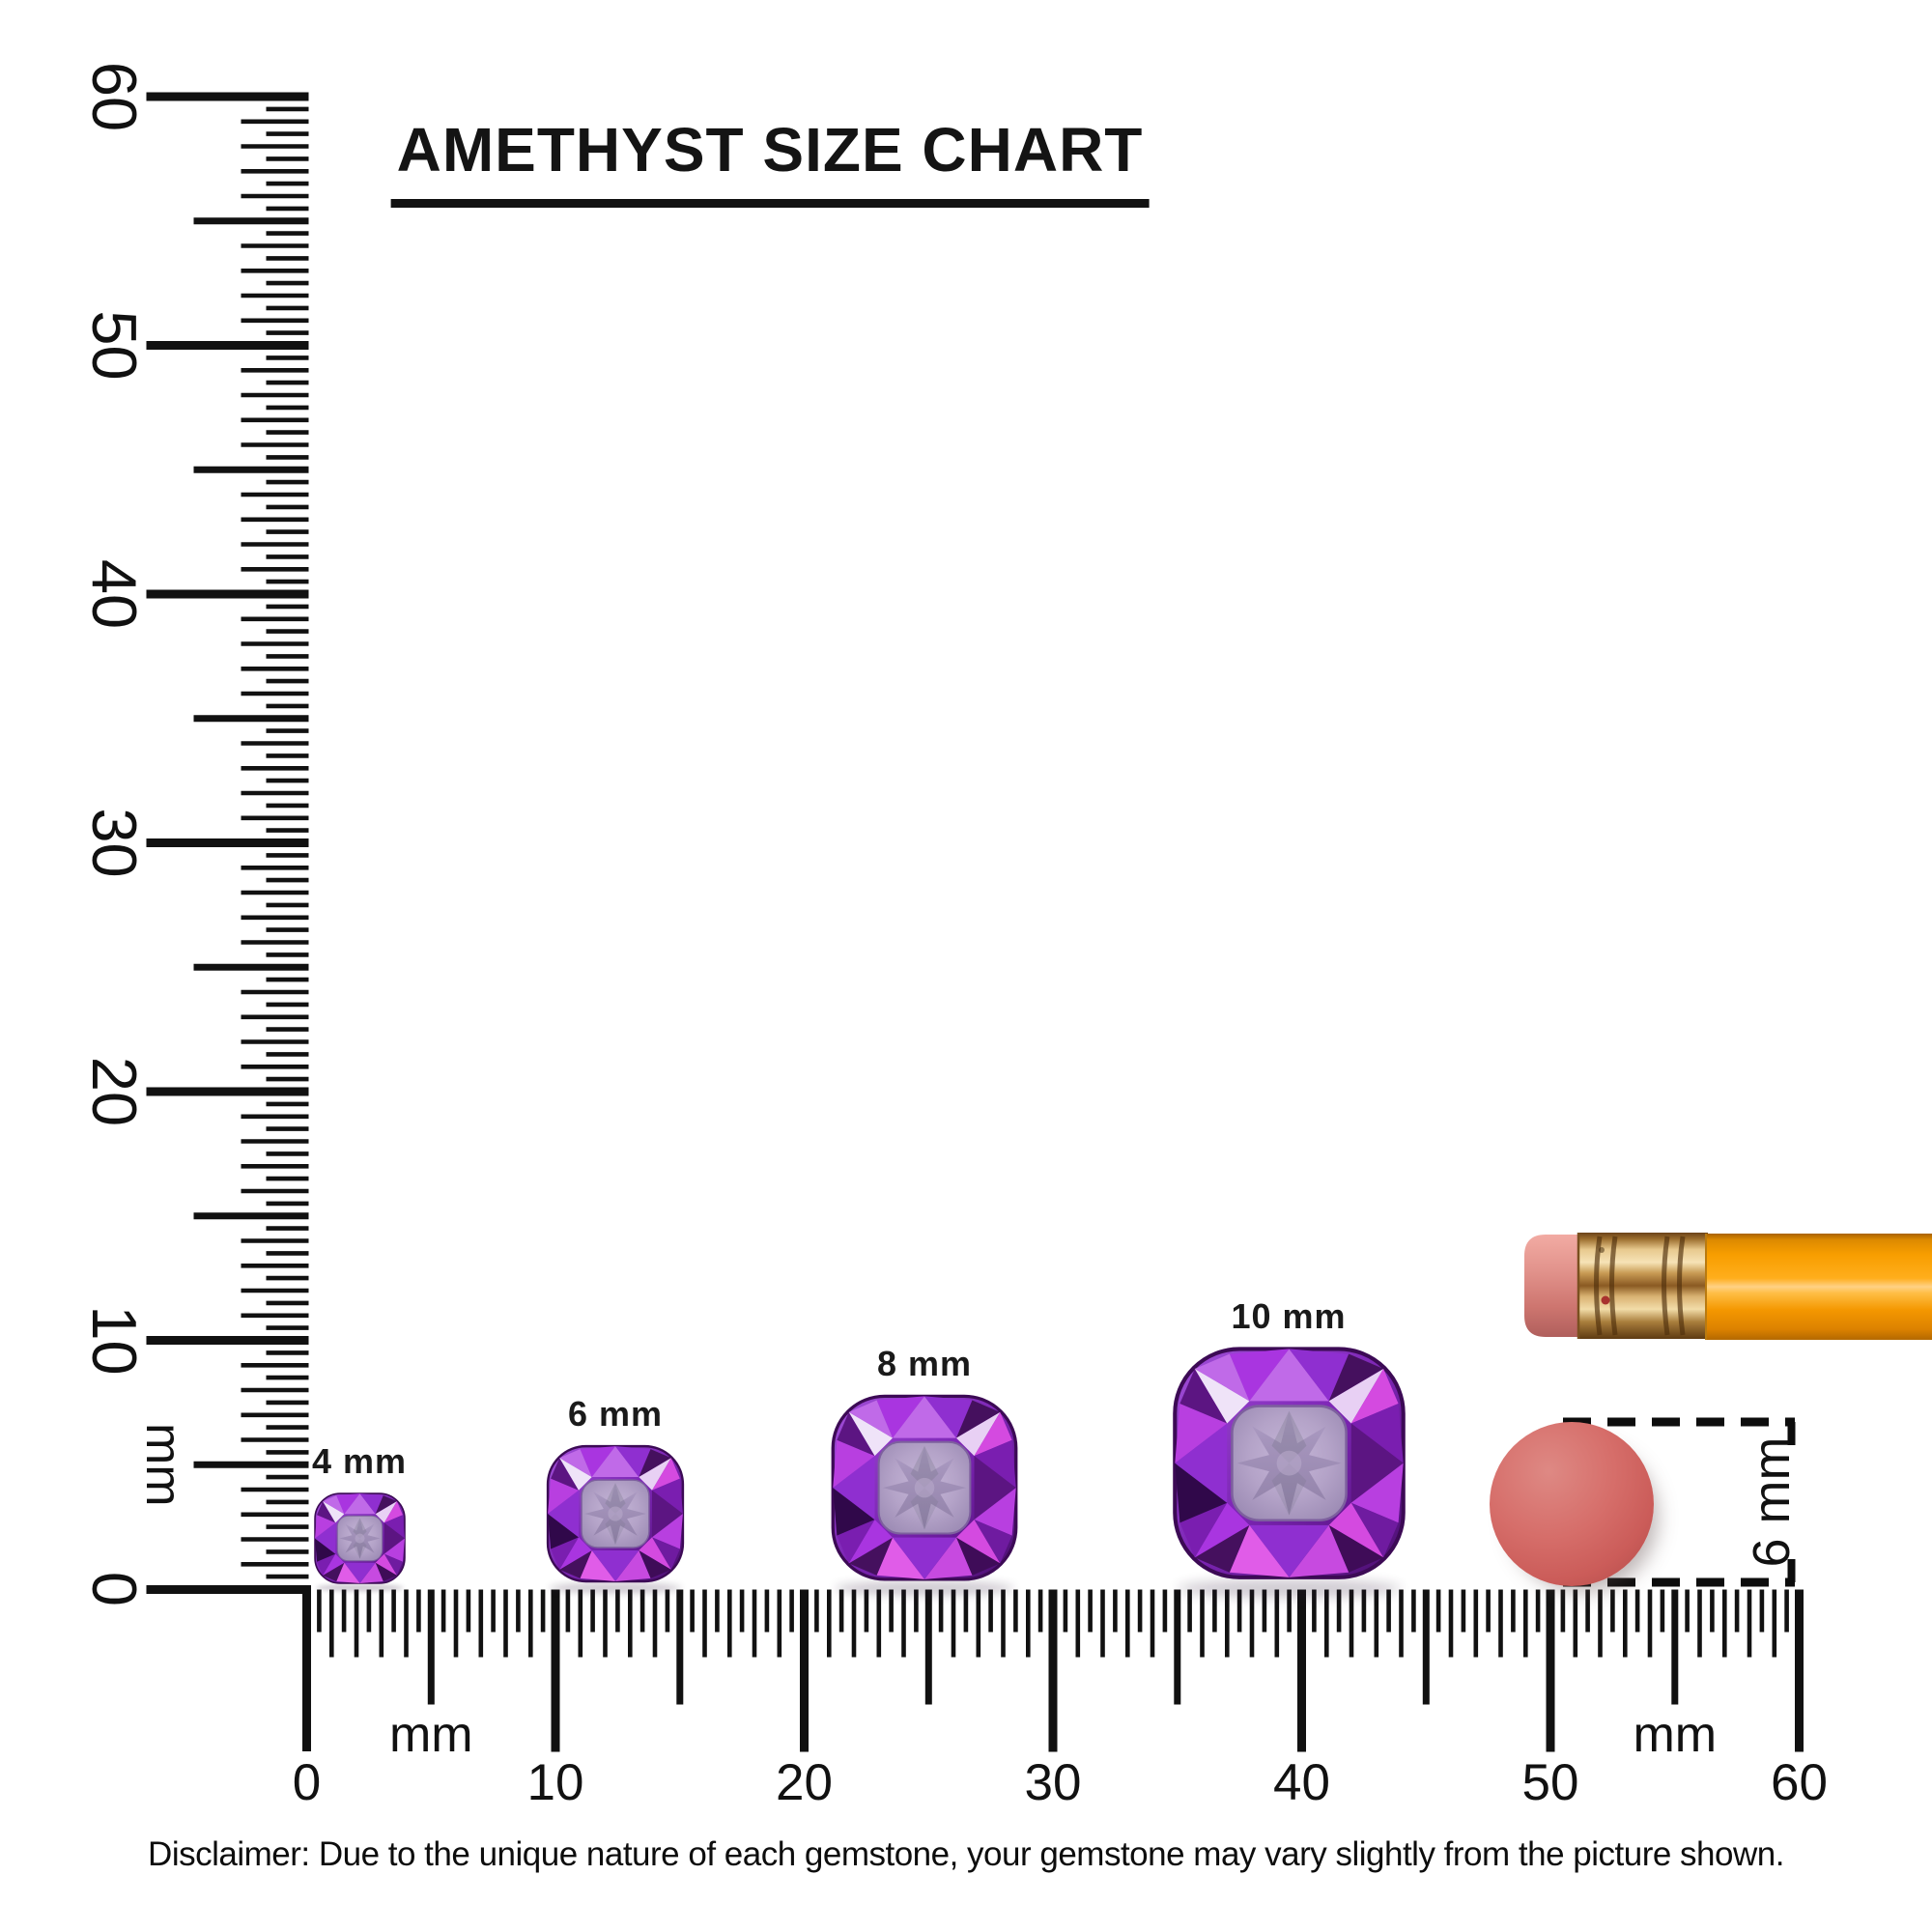 This screenshot has height=1932, width=1932. Describe the element at coordinates (1550, 1782) in the screenshot. I see `h-ruler-label: 50` at that location.